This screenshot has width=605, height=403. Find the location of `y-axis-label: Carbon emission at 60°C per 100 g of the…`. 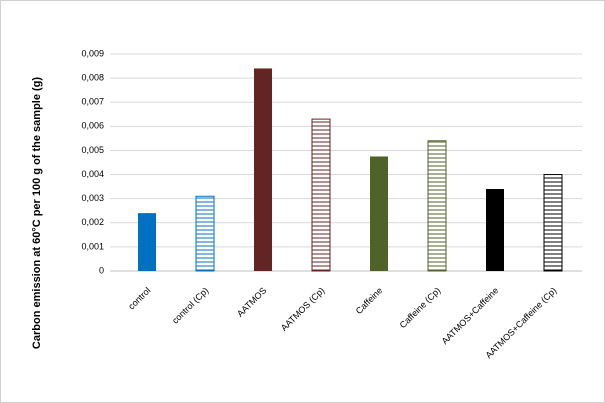

y-axis-label: Carbon emission at 60°C per 100 g of the… is located at coordinates (37, 213).